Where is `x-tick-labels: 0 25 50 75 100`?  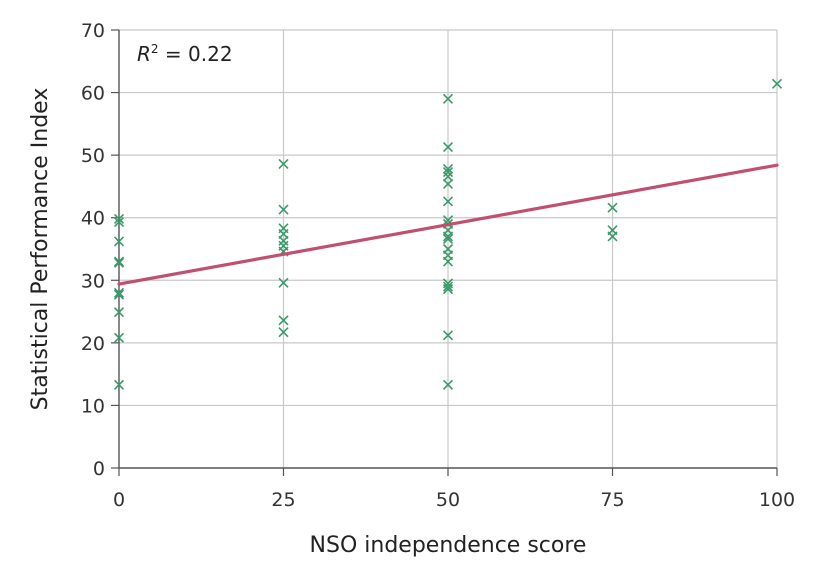
x-tick-labels: 0 25 50 75 100 is located at coordinates (454, 500).